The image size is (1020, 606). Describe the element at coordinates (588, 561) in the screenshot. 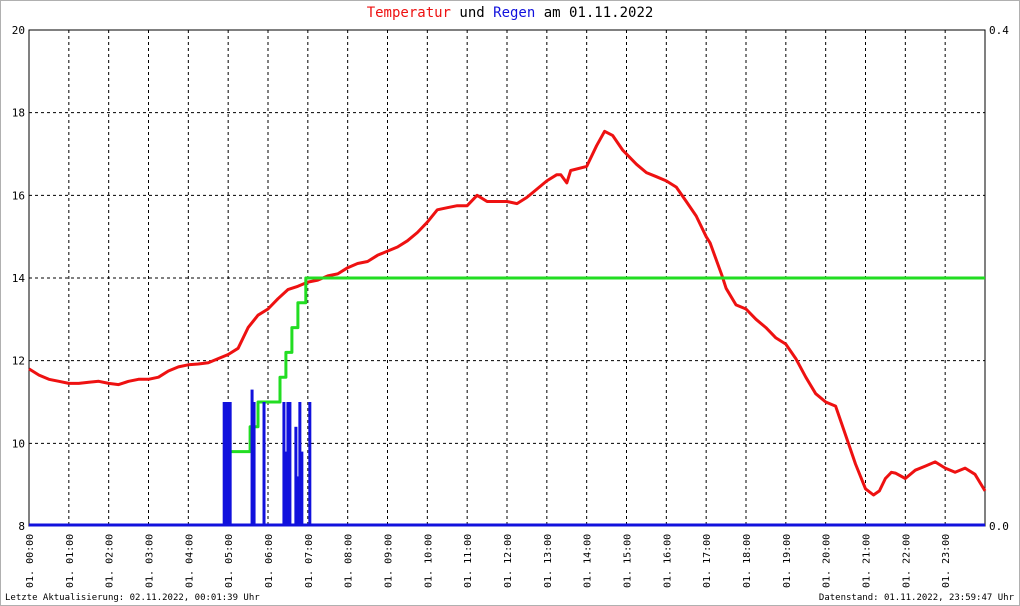

I see `x-tick-label: 01. 14:00` at that location.